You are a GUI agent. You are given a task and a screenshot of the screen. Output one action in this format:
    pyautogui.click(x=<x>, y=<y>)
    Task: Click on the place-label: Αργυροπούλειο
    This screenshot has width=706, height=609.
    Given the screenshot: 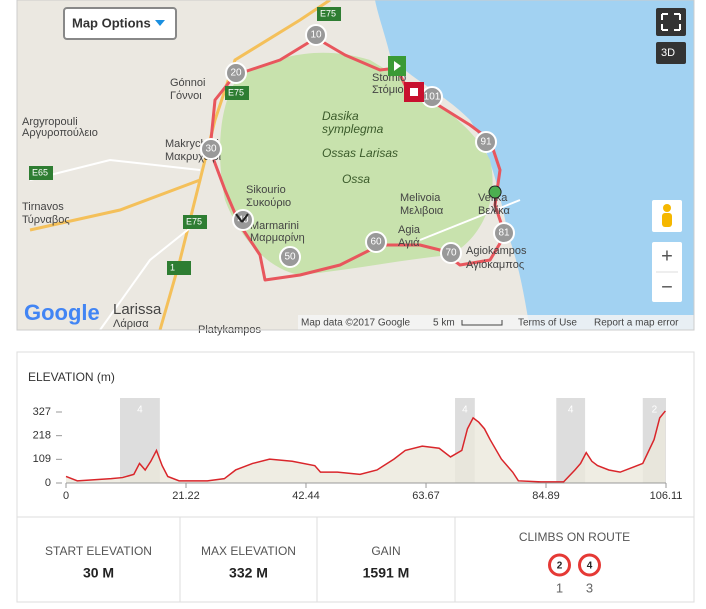 What is the action you would take?
    pyautogui.click(x=60, y=133)
    